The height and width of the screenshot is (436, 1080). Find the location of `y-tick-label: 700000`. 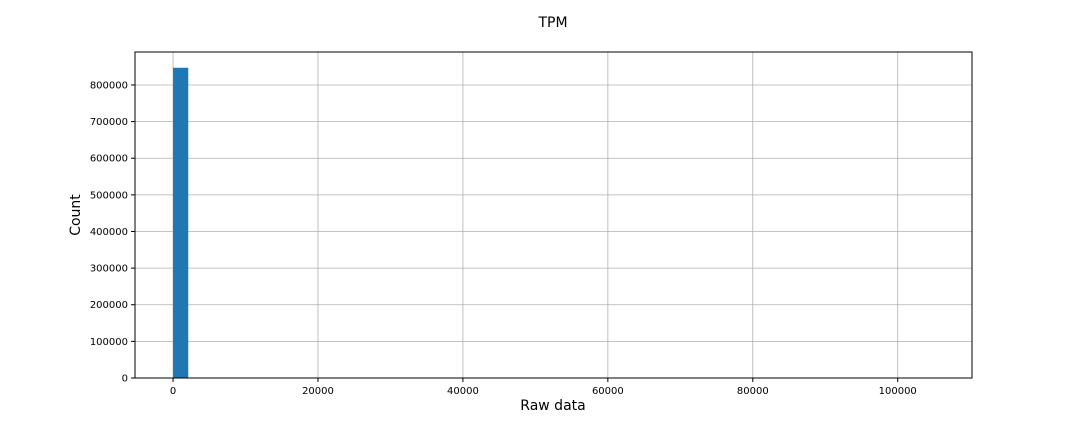

y-tick-label: 700000 is located at coordinates (109, 122).